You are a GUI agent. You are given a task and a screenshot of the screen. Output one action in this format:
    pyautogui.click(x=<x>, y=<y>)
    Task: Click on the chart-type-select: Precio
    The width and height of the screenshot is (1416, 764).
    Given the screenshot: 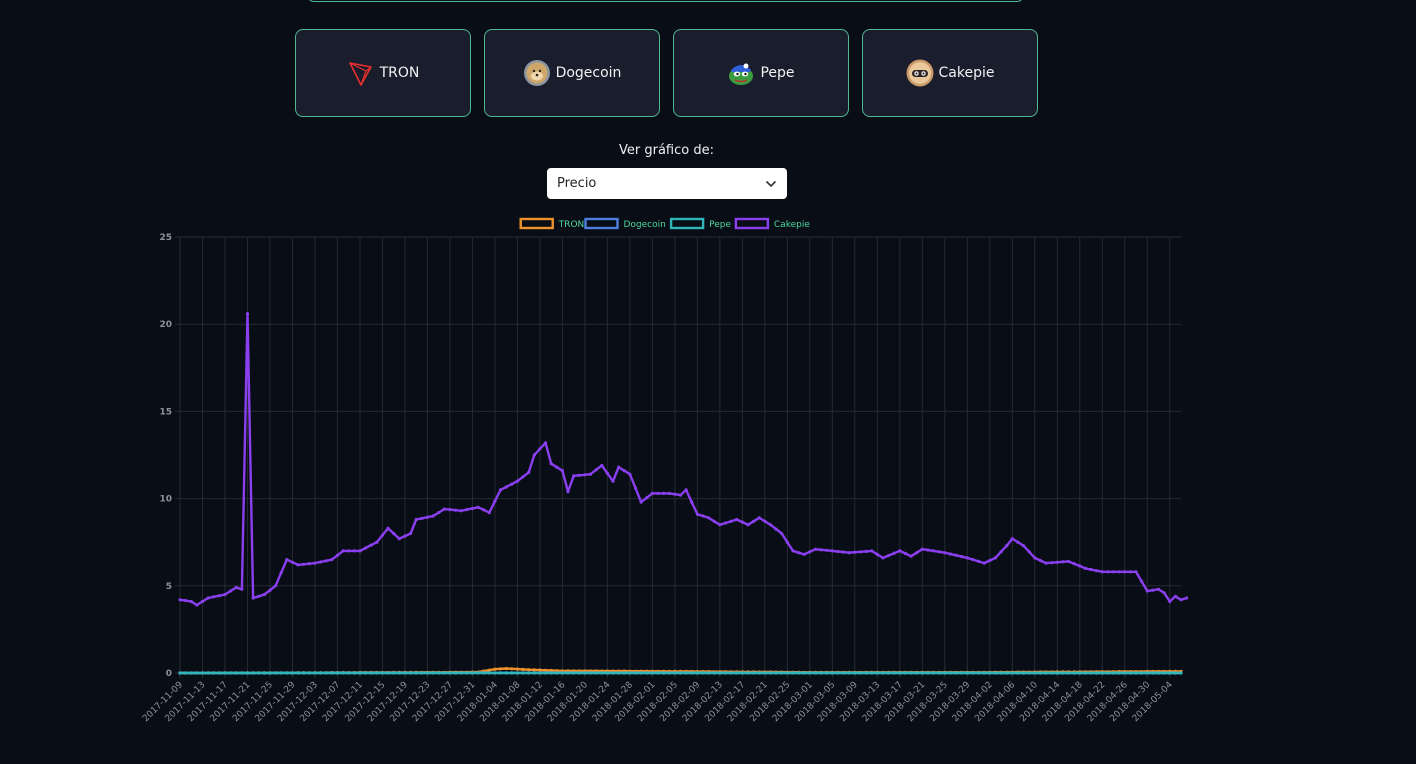 What is the action you would take?
    pyautogui.click(x=667, y=183)
    